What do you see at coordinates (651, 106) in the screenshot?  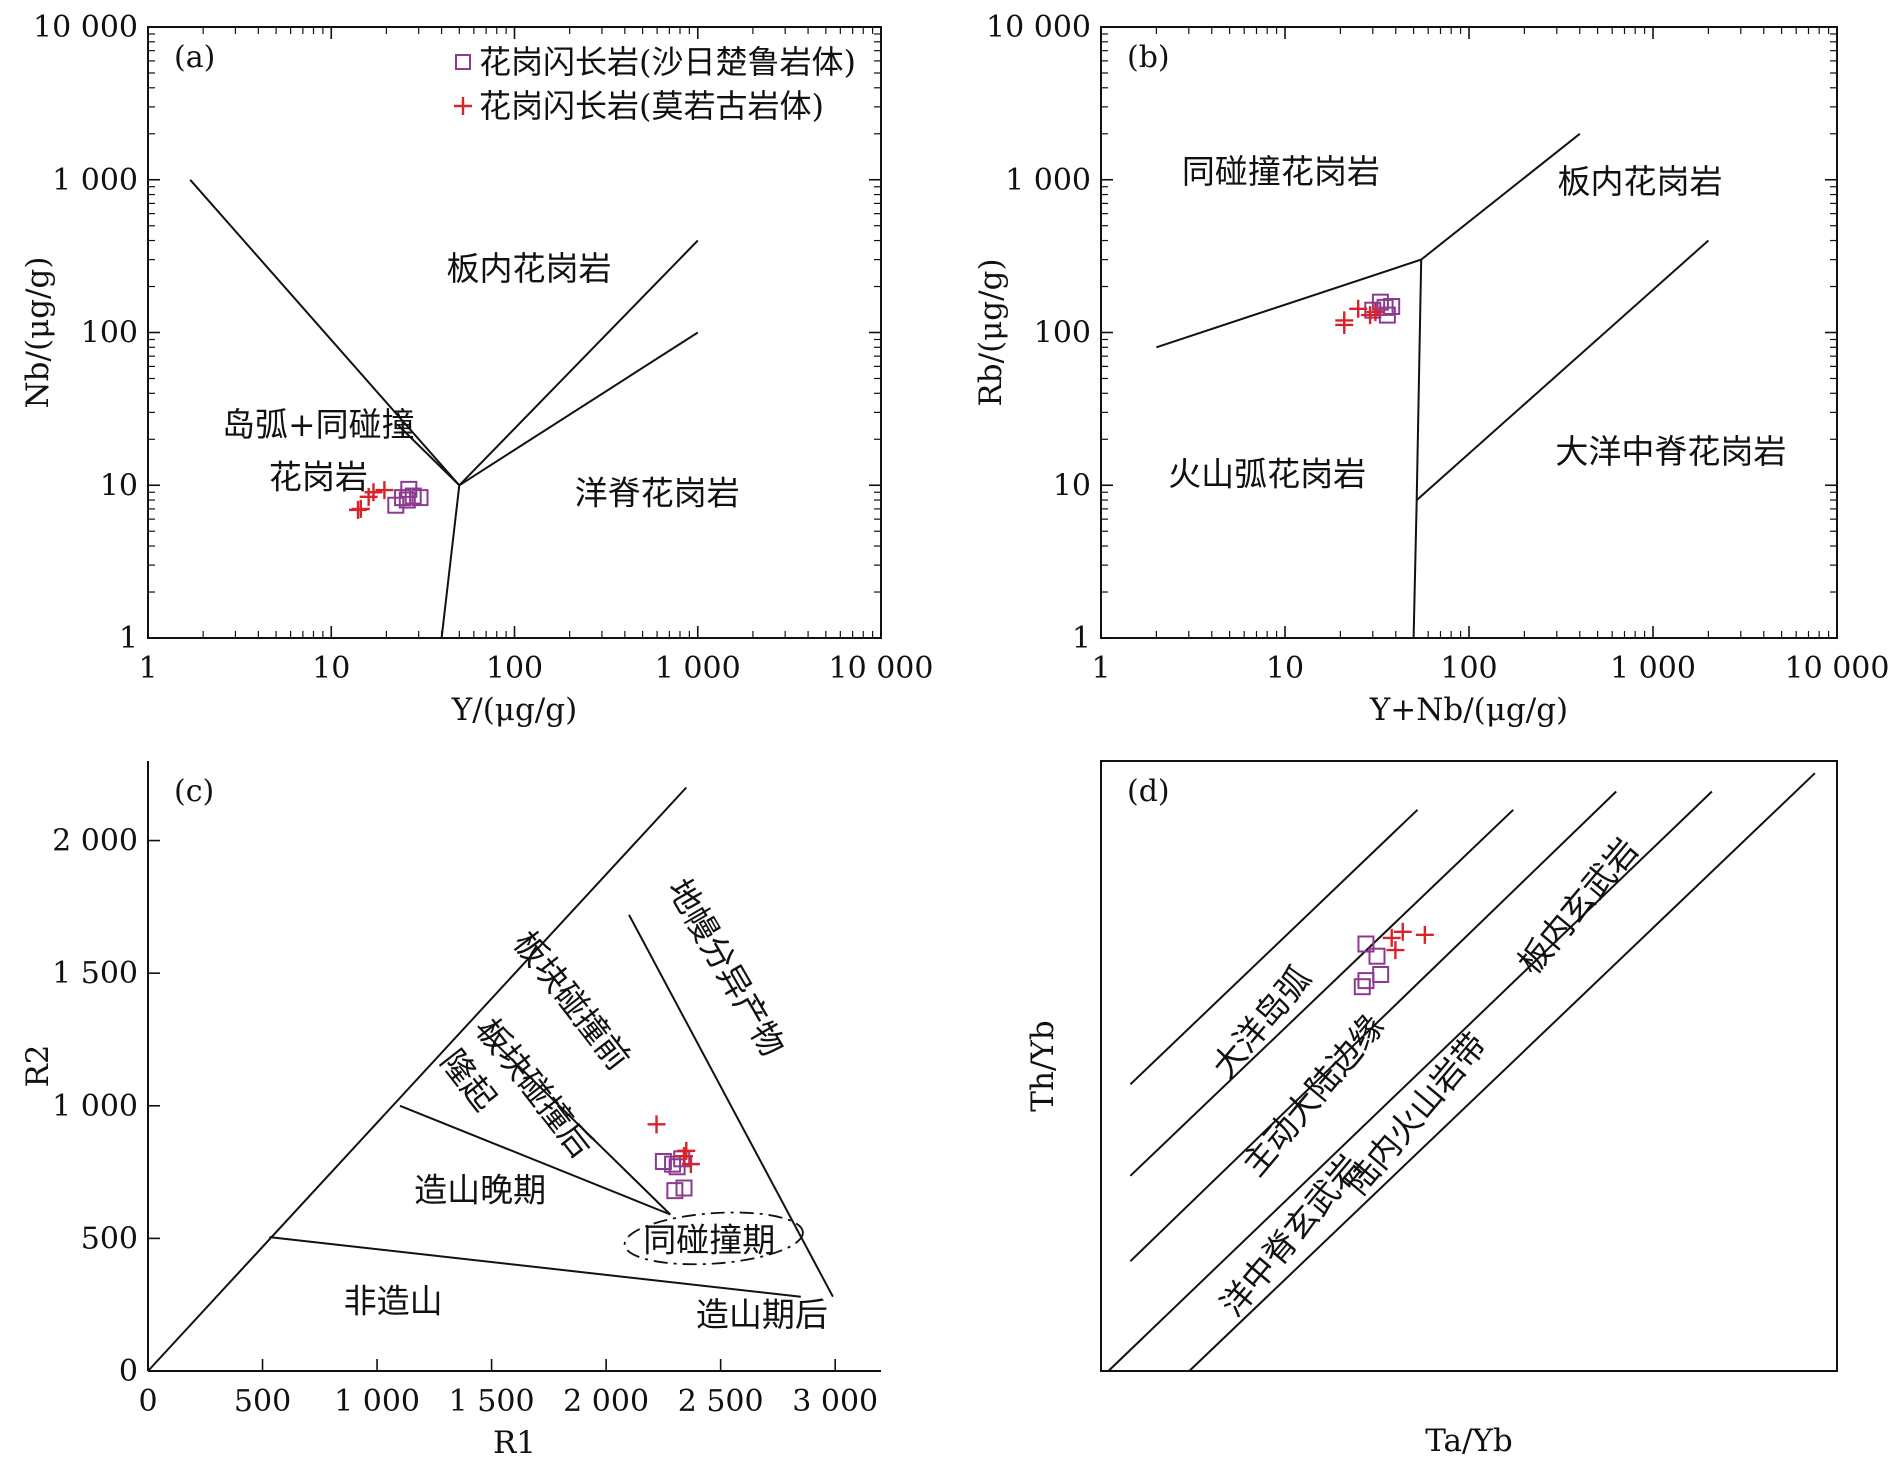 I see `legend-label: 花岗闪长岩(莫若古岩体)` at bounding box center [651, 106].